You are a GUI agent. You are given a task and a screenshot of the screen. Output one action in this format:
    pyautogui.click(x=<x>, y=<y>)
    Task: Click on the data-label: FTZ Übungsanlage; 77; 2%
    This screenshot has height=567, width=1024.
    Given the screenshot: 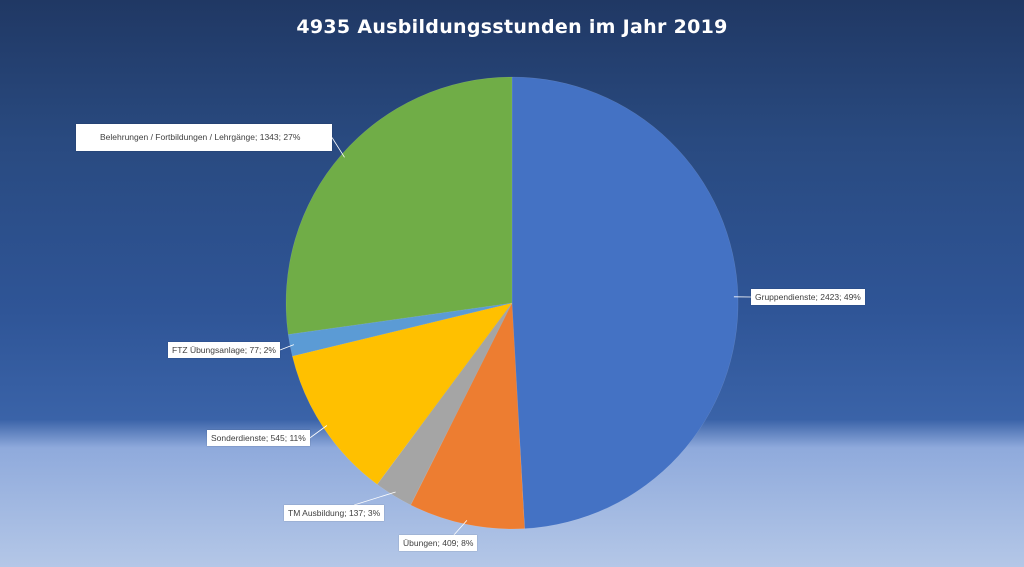 What is the action you would take?
    pyautogui.click(x=224, y=350)
    